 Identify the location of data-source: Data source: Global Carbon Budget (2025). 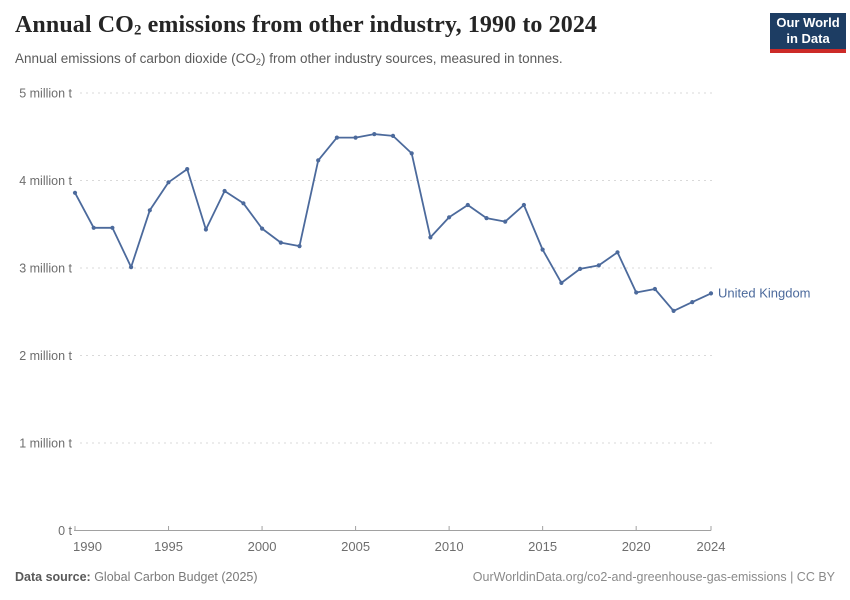
(136, 577).